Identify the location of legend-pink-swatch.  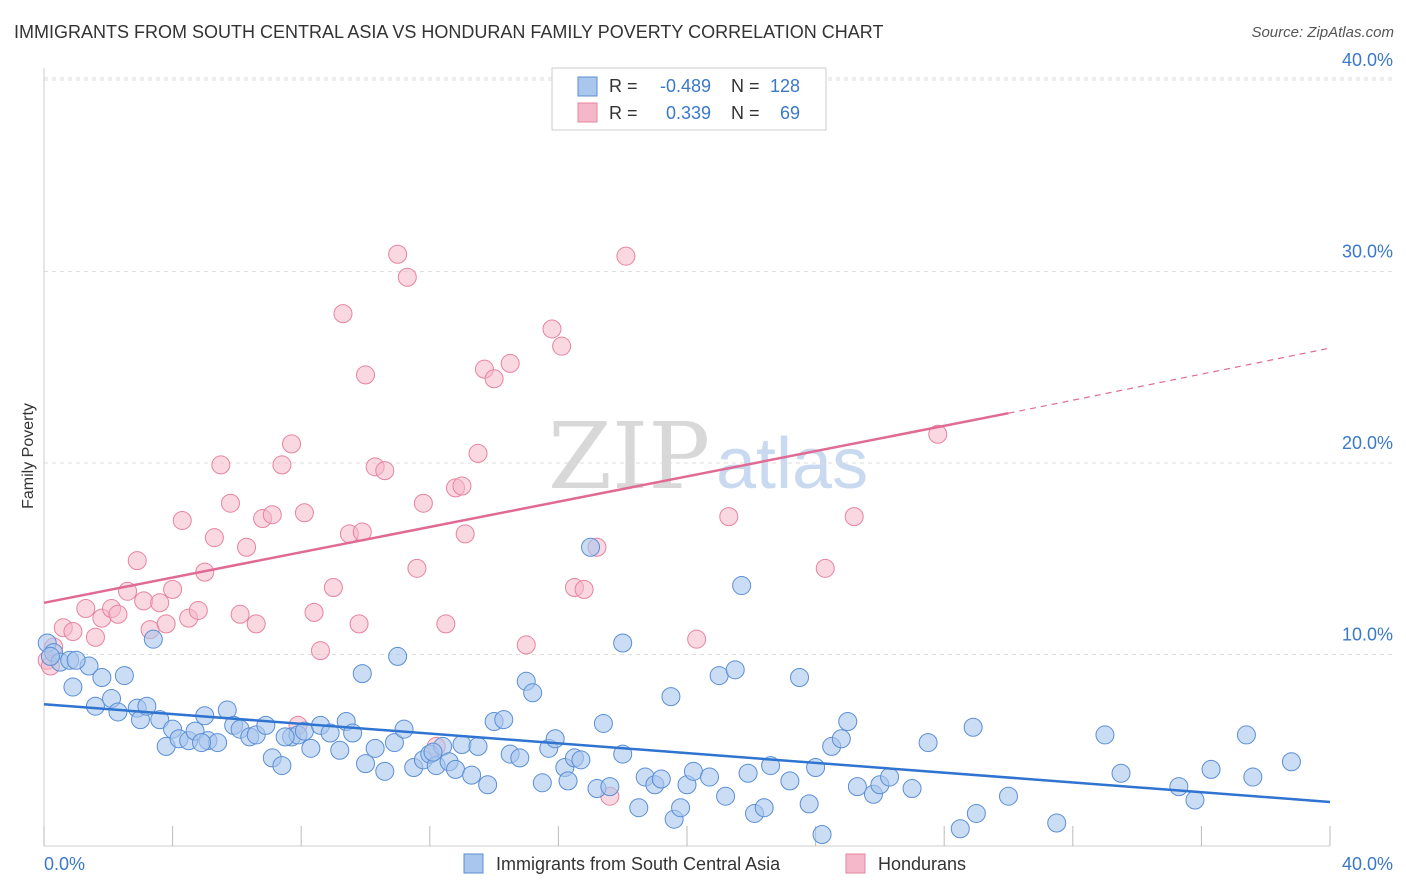
(855, 863).